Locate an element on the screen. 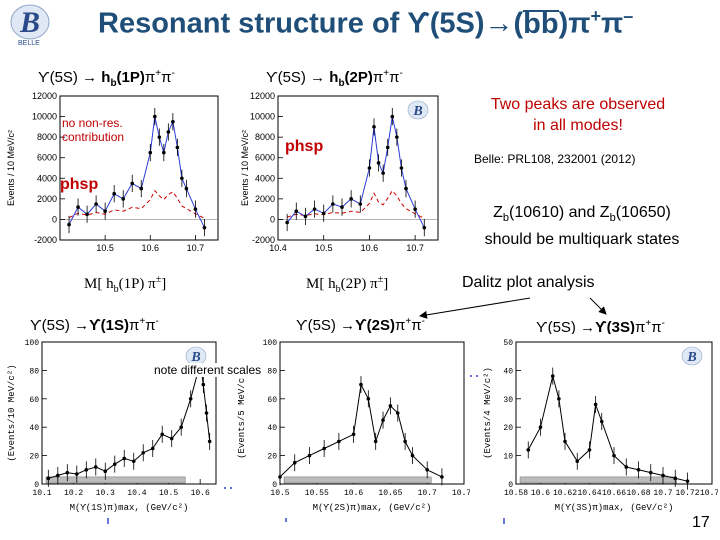 The height and width of the screenshot is (540, 720). label-part: ϒ(3S) is located at coordinates (615, 327).